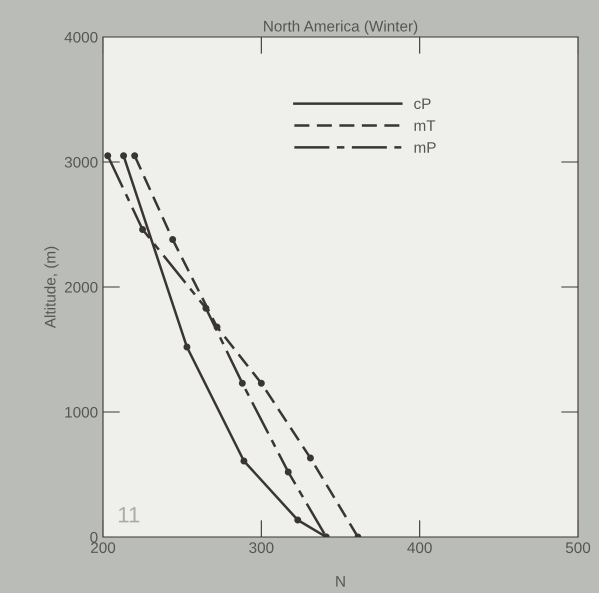  Describe the element at coordinates (422, 104) in the screenshot. I see `text: cP` at that location.